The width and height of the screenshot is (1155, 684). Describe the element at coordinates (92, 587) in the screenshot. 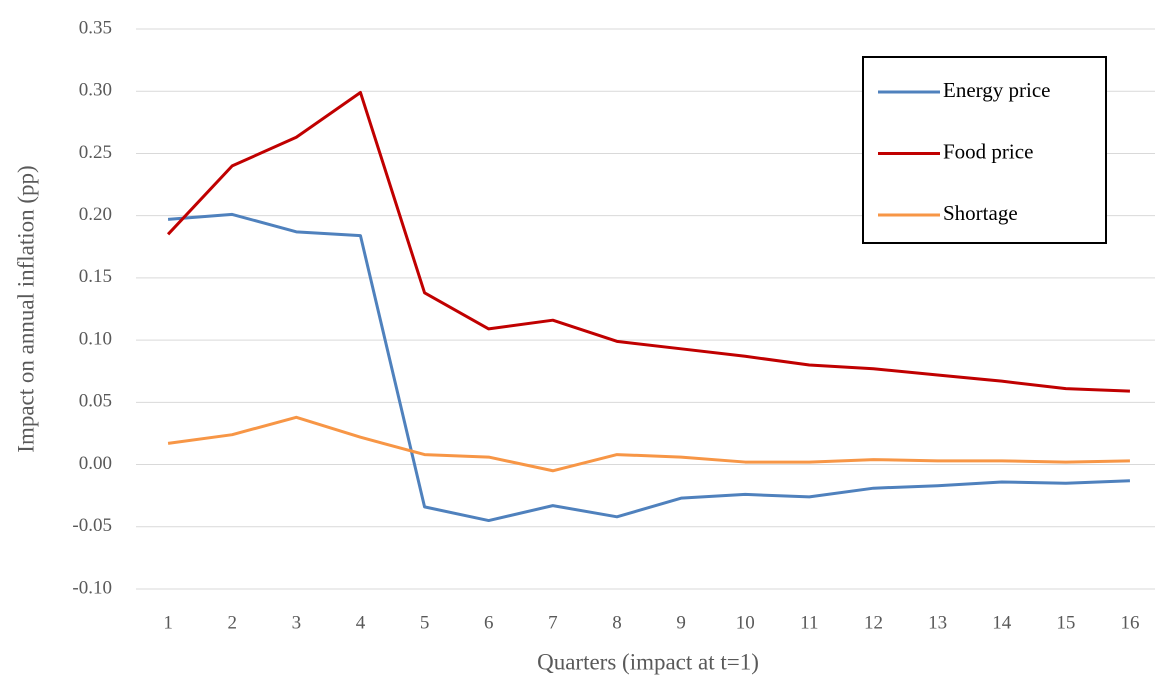

I see `y-tick-label: -0.10` at that location.